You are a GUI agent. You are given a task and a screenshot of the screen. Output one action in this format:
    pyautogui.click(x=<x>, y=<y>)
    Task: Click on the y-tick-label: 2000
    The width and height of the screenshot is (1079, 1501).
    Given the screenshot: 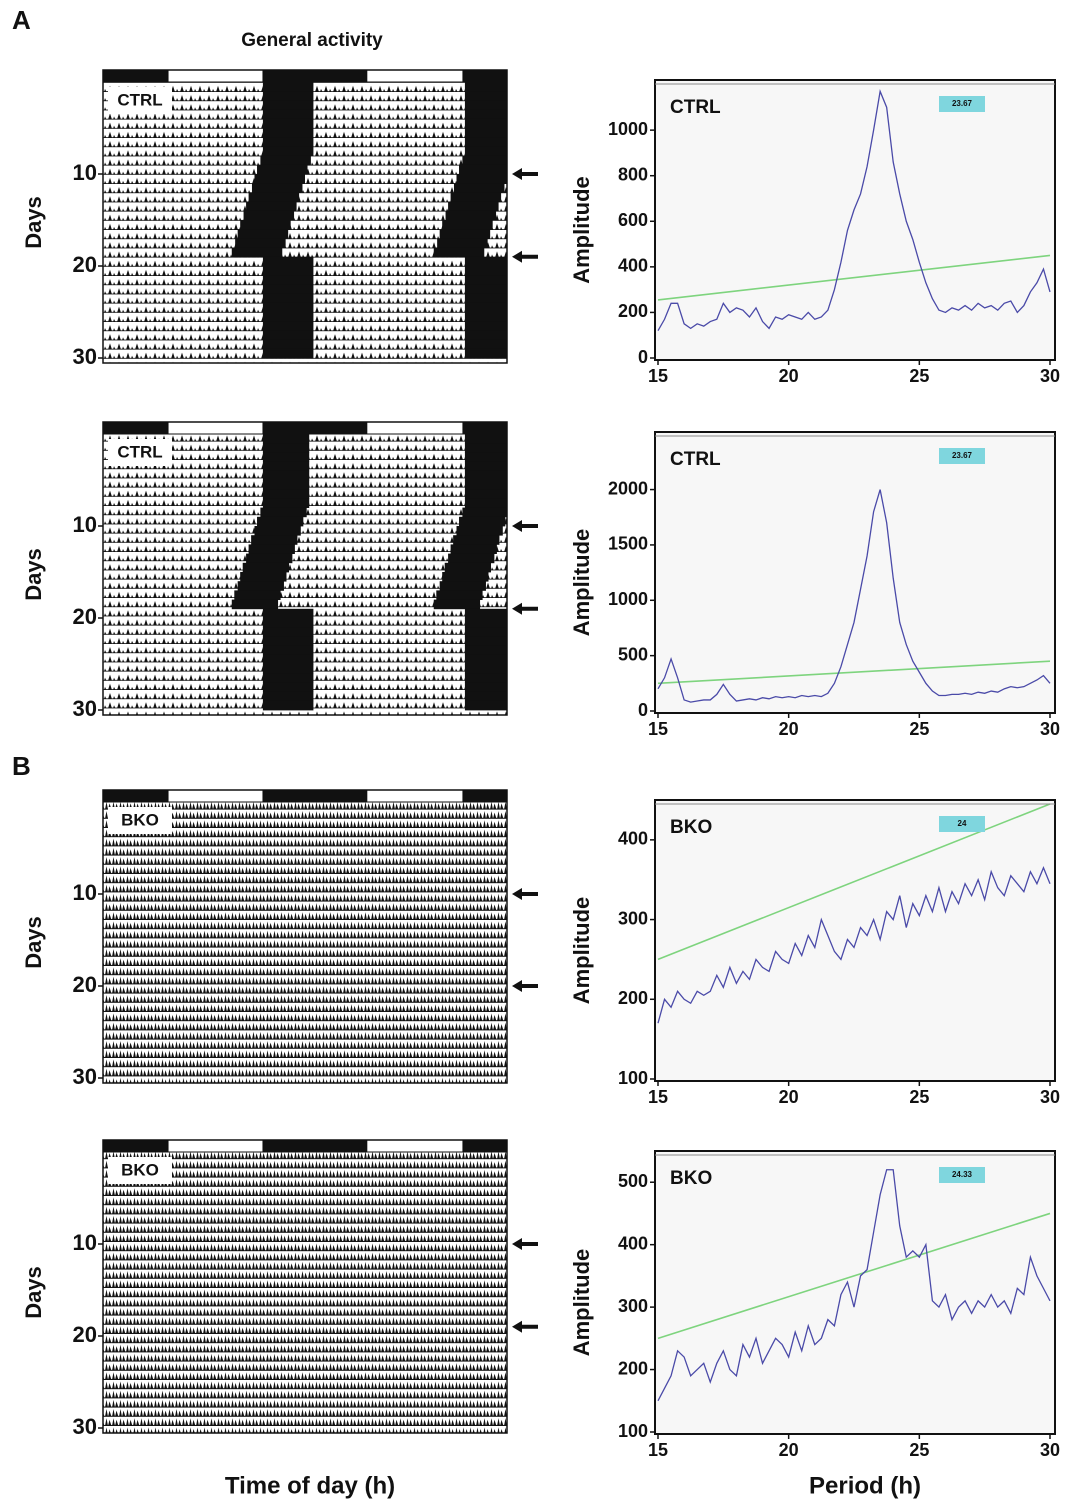 What is the action you would take?
    pyautogui.click(x=628, y=488)
    